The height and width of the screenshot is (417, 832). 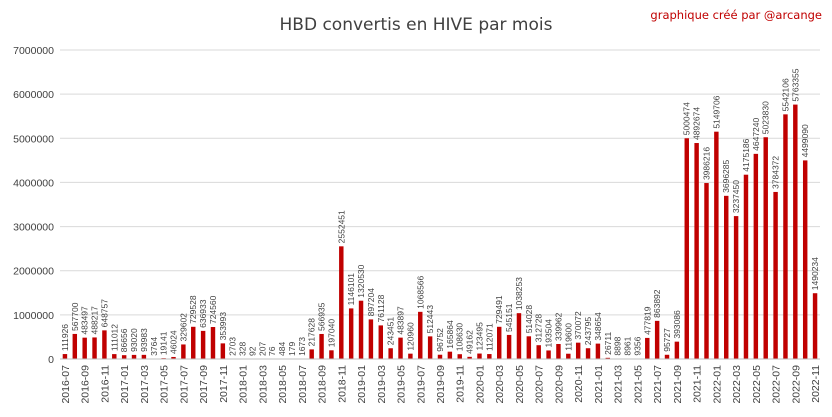 What do you see at coordinates (262, 349) in the screenshot?
I see `data-label-2018-03: 207` at bounding box center [262, 349].